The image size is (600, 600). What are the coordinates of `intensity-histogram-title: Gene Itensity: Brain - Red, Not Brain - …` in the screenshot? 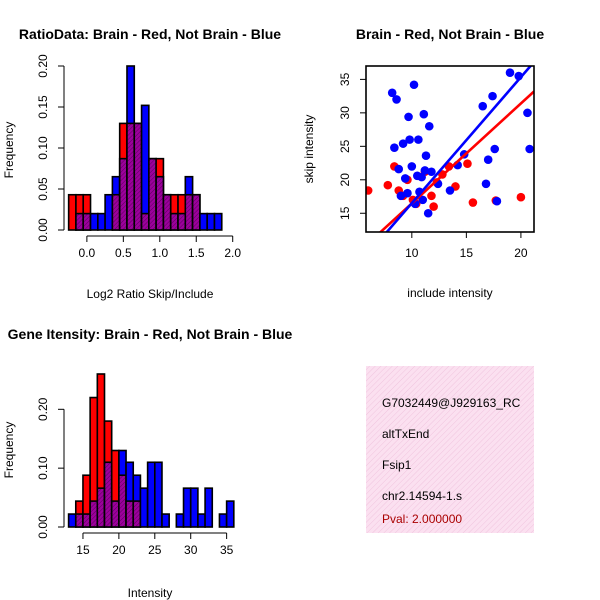 It's located at (150, 334).